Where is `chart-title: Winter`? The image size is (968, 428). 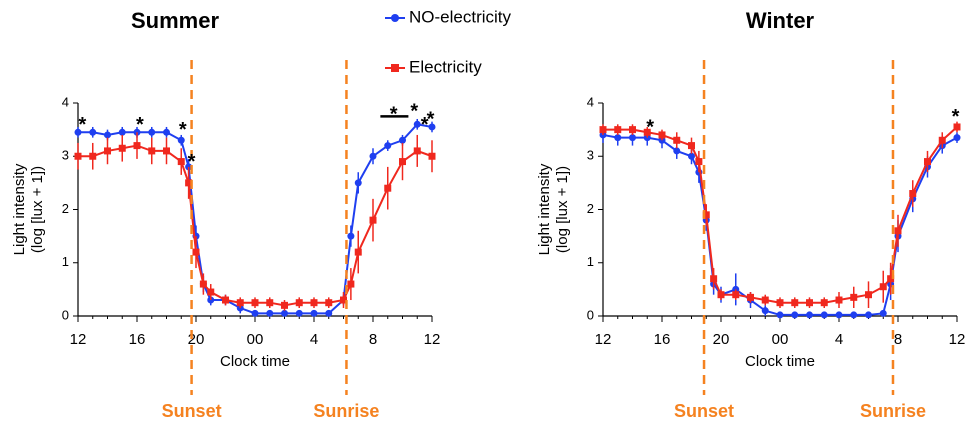
chart-title: Winter is located at coordinates (780, 20).